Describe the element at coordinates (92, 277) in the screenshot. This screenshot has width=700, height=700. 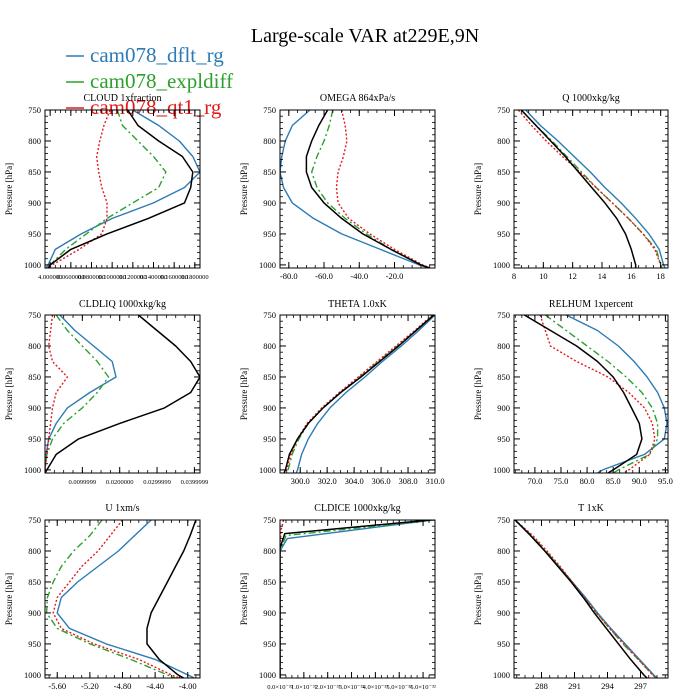
I see `x-tick-label: 0.0800000` at that location.